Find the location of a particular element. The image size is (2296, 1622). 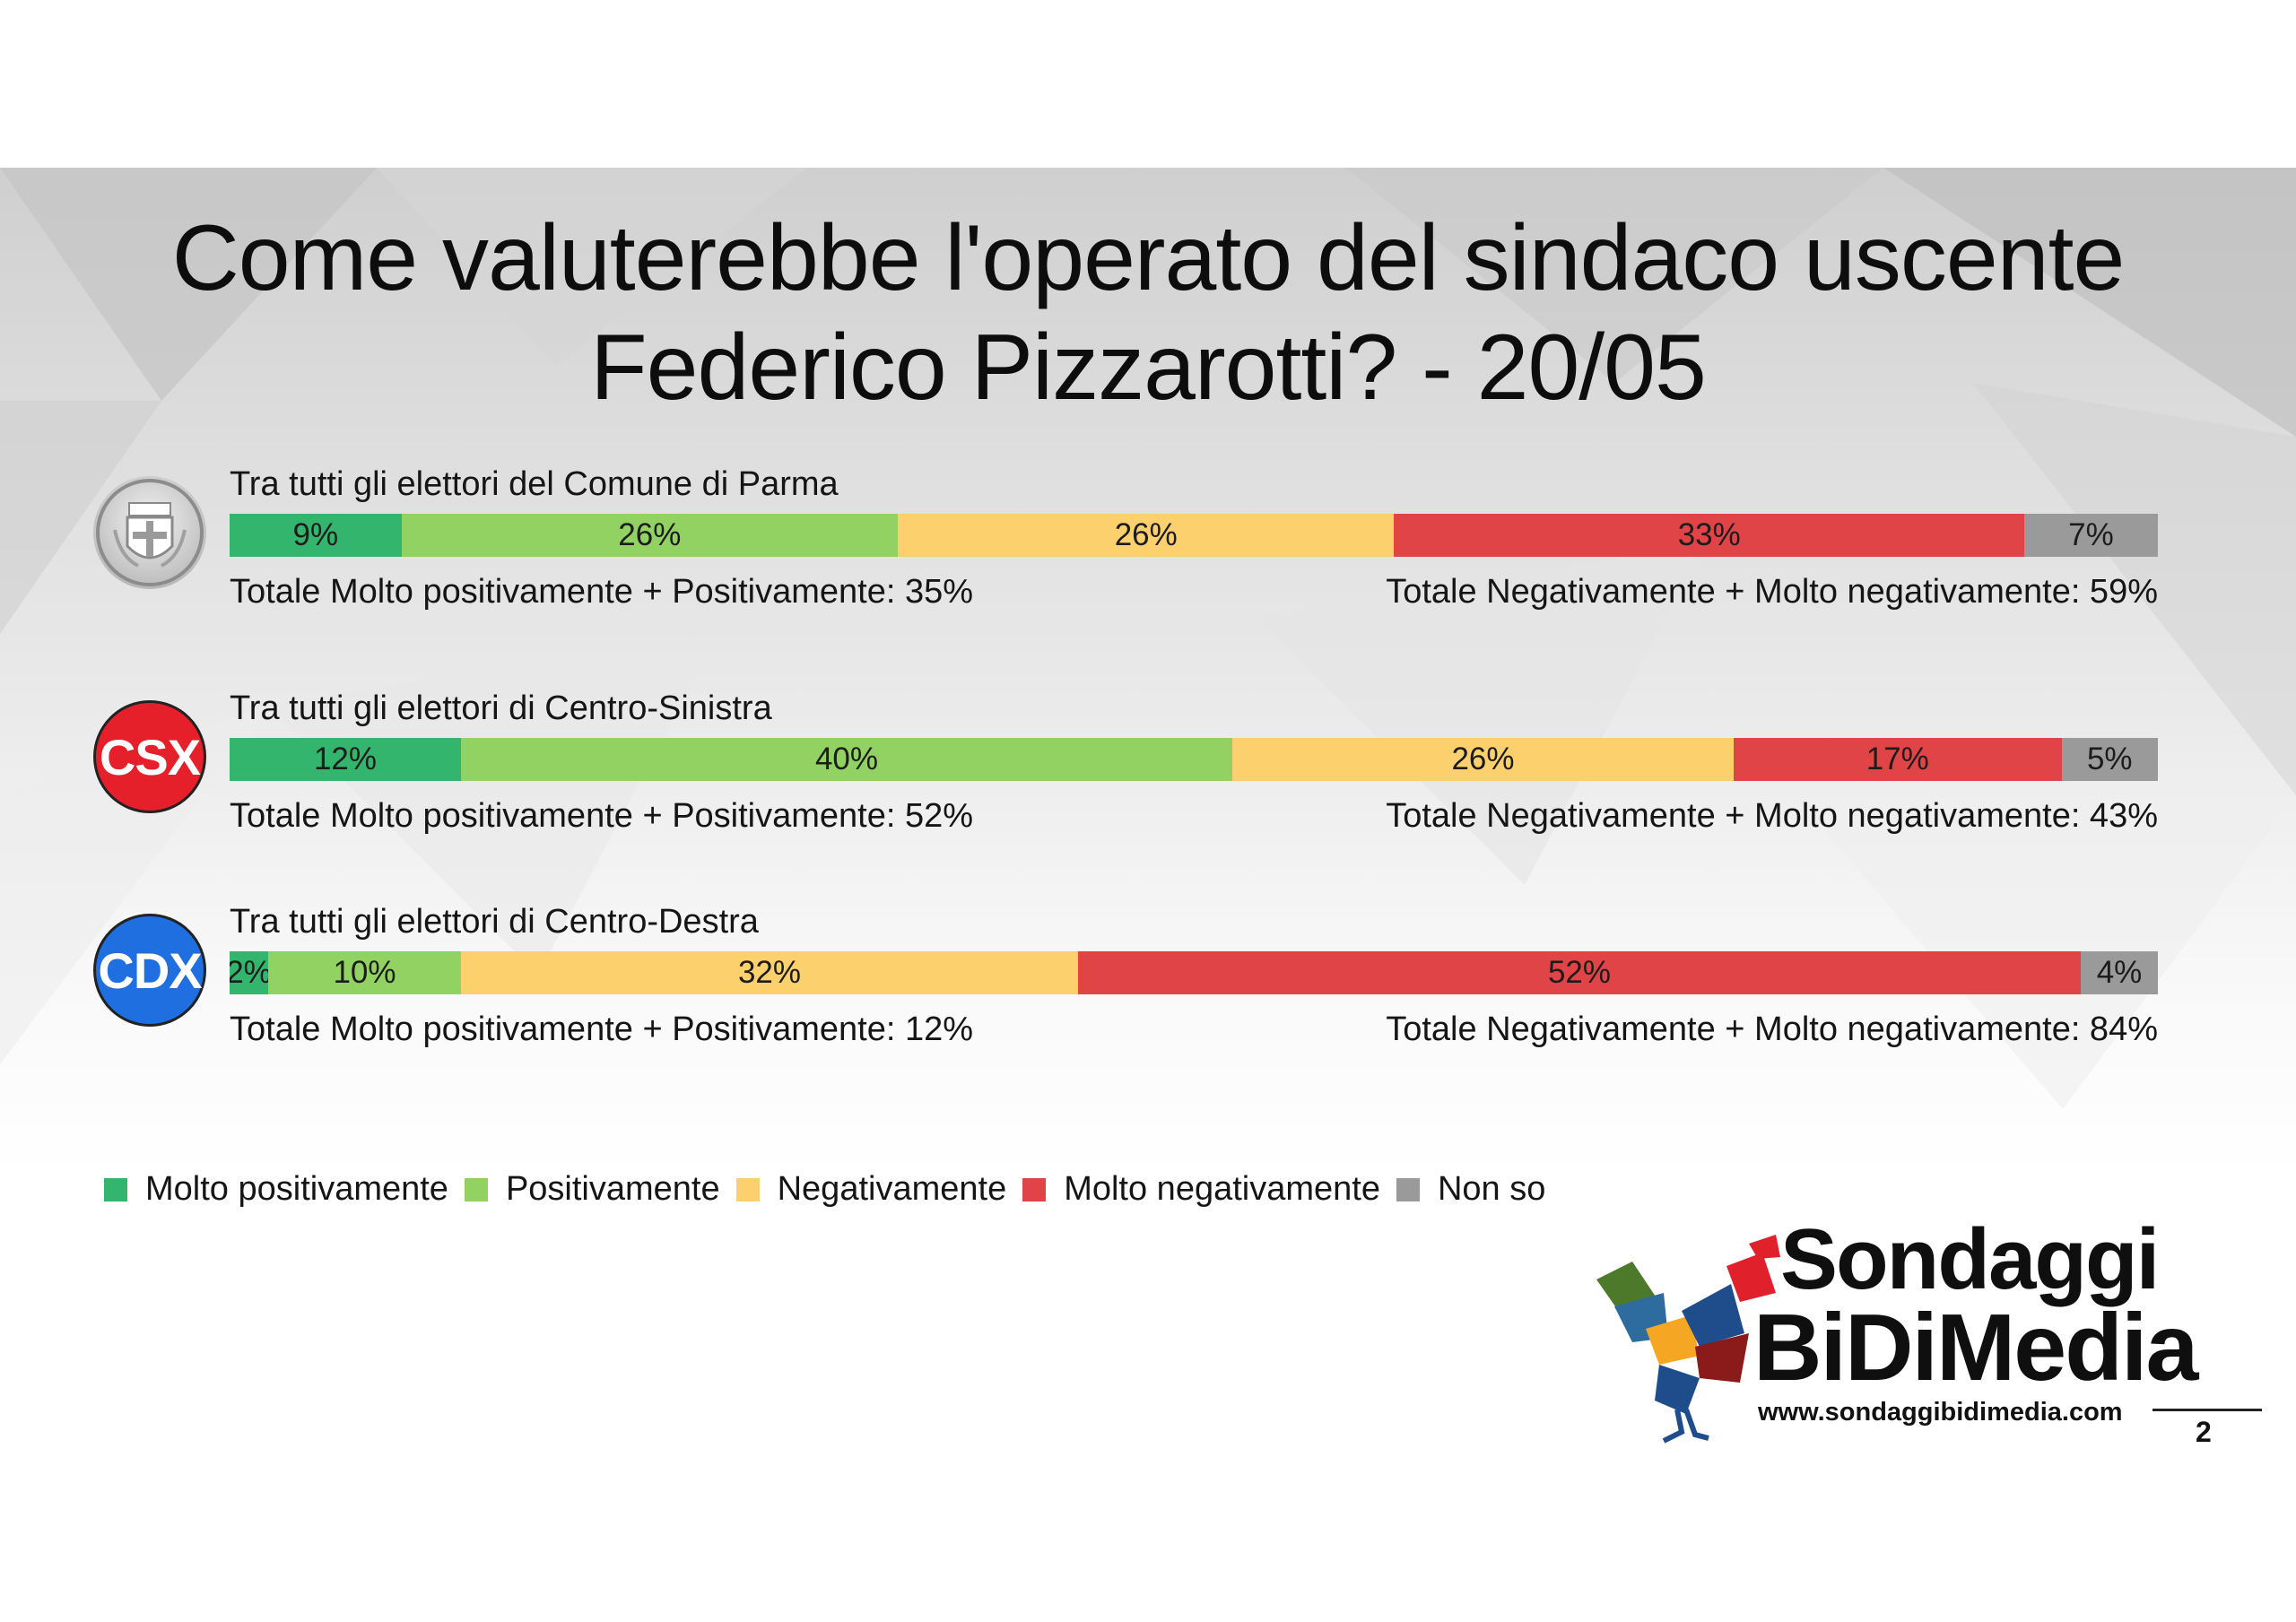

legend-label: Molto positivamente is located at coordinates (296, 1189).